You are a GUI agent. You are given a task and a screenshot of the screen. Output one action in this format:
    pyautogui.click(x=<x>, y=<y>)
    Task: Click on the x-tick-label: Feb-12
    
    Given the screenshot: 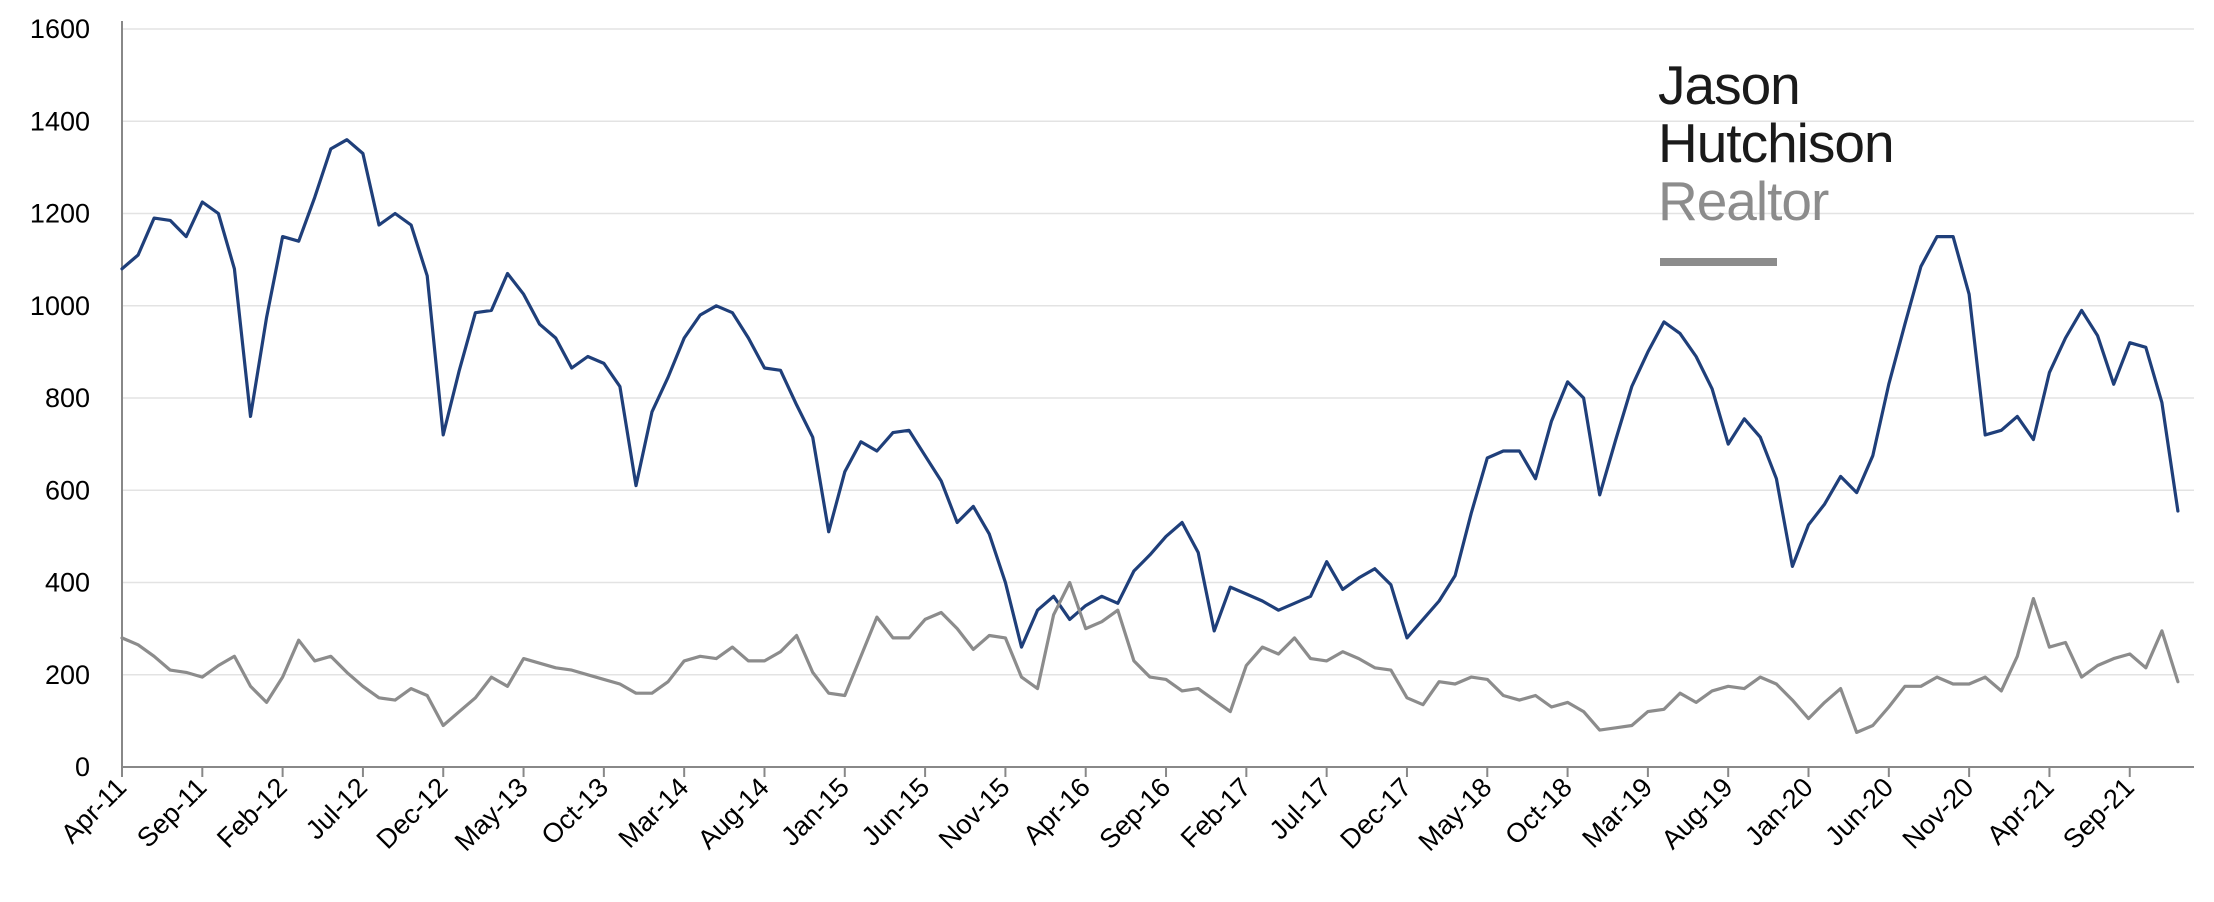 What is the action you would take?
    pyautogui.click(x=252, y=813)
    